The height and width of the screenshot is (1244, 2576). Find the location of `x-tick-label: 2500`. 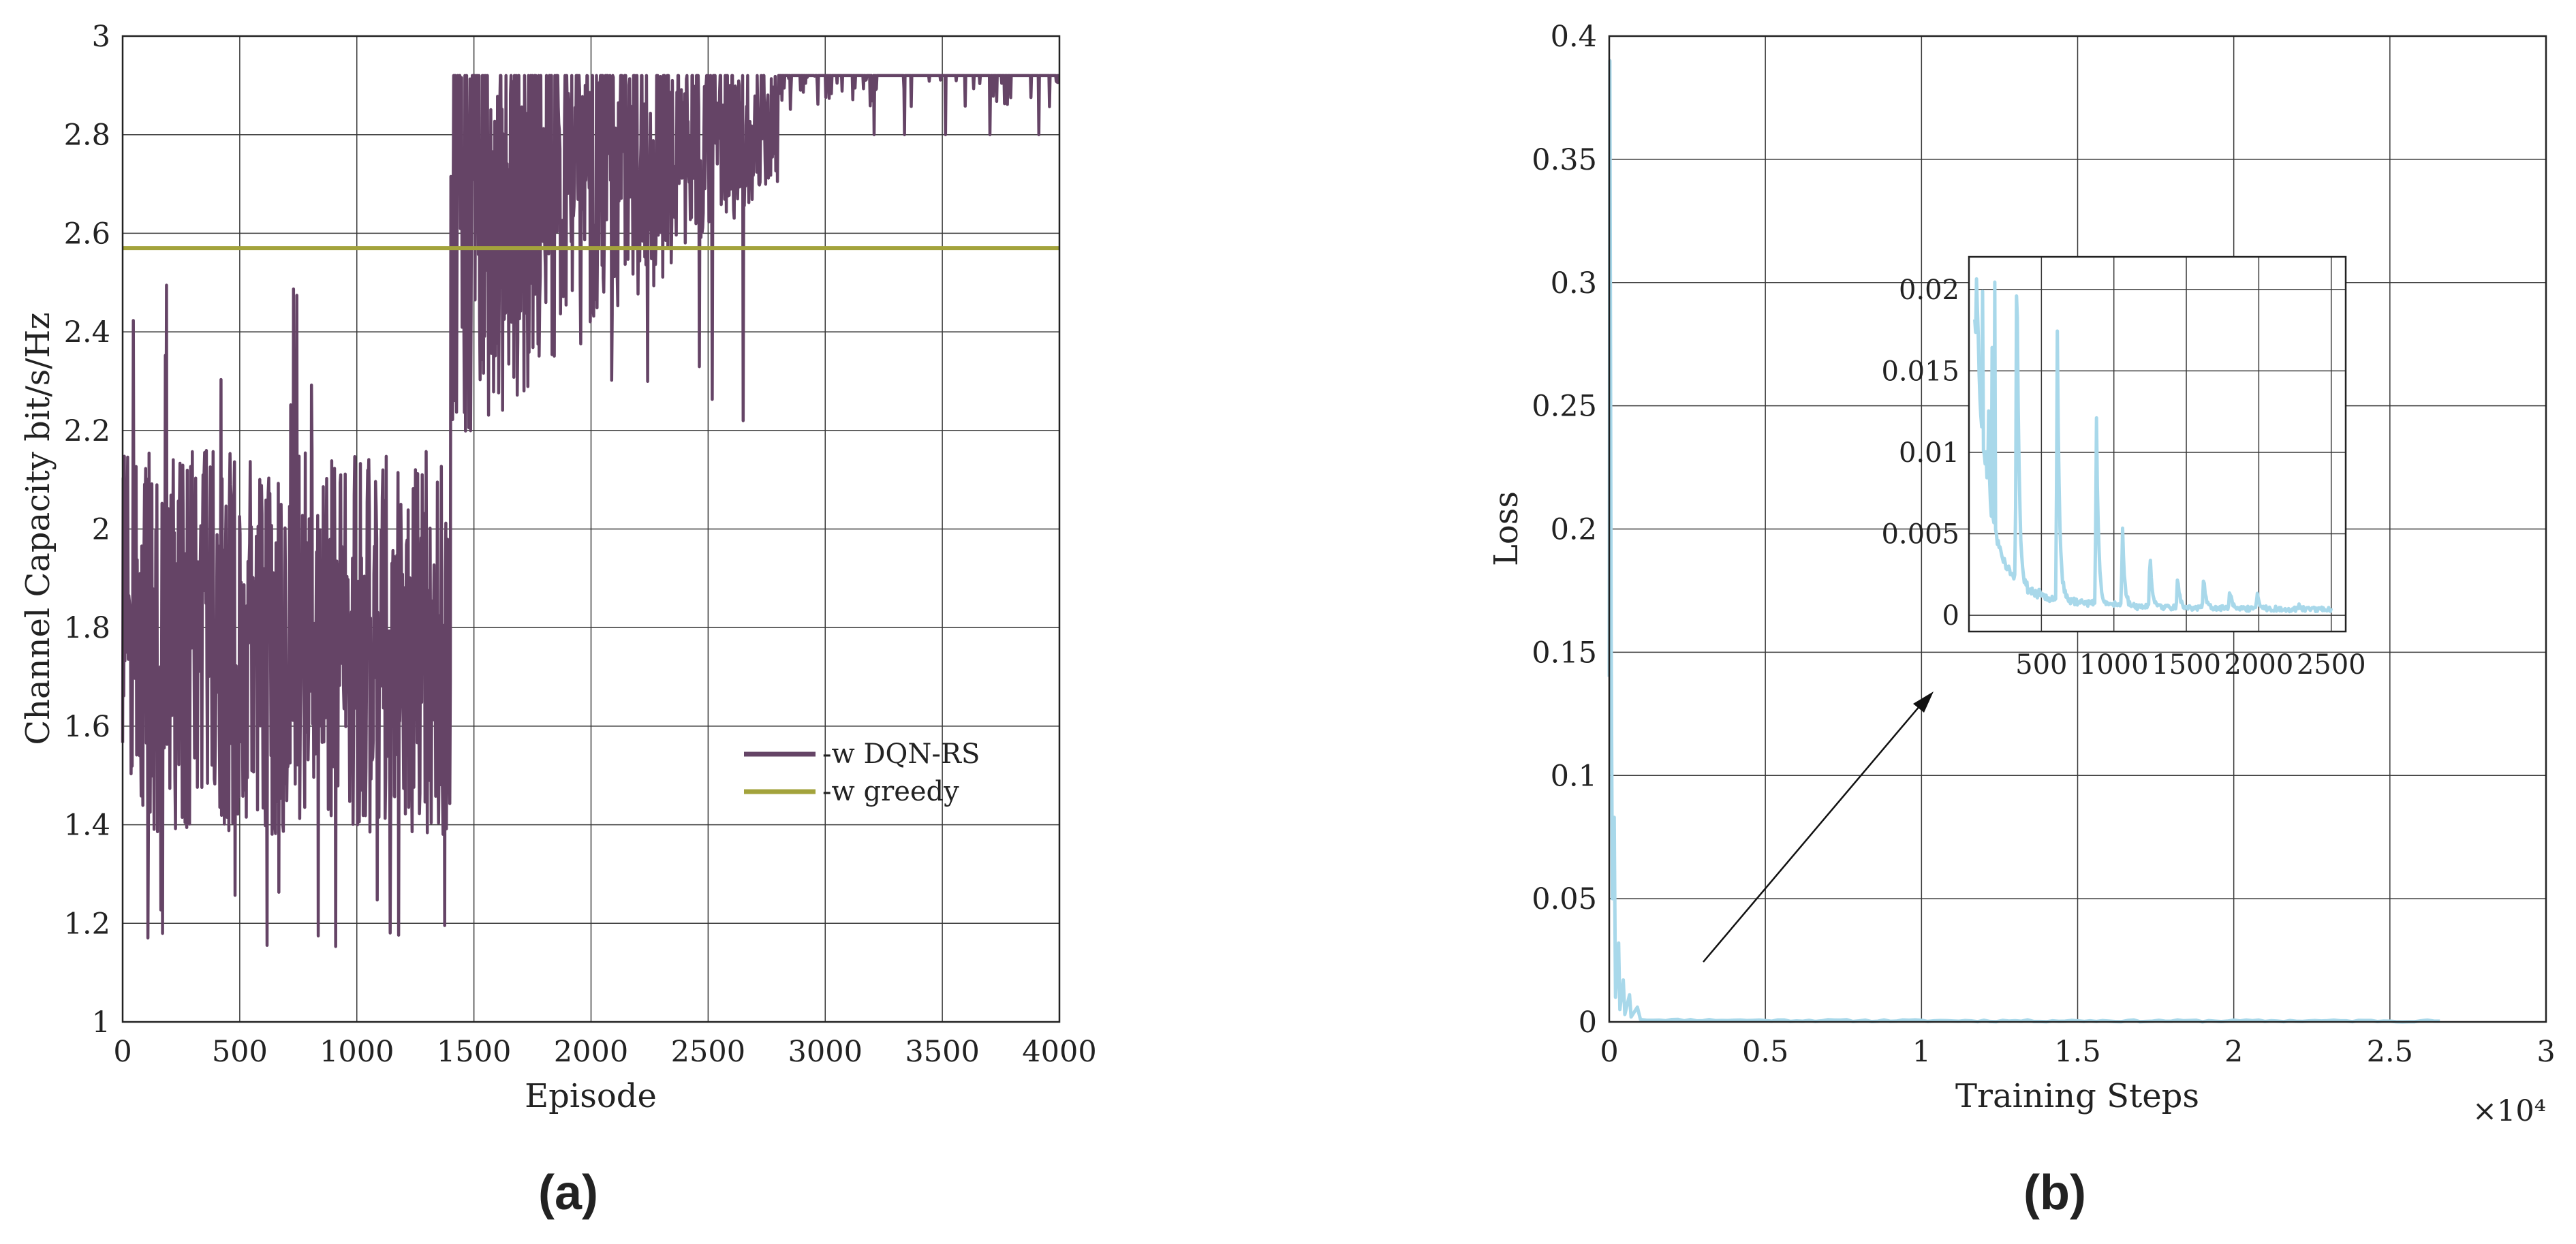

x-tick-label: 2500 is located at coordinates (708, 1052).